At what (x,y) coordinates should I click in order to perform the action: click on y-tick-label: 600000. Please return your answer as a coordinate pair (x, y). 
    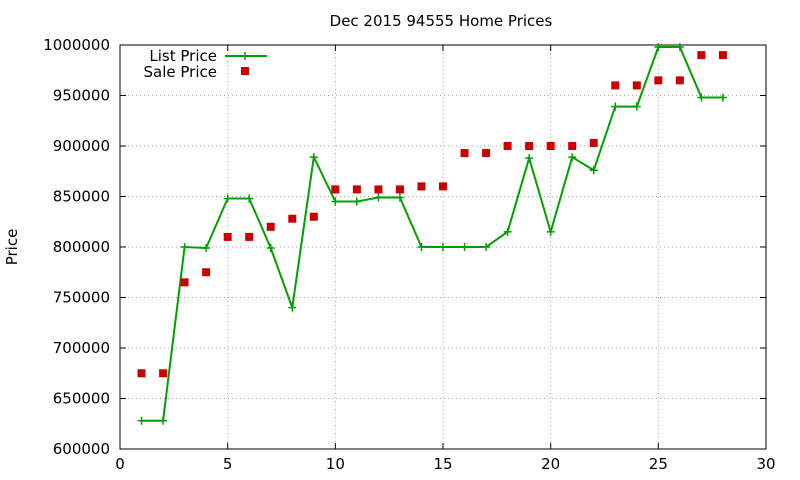
    Looking at the image, I should click on (81, 449).